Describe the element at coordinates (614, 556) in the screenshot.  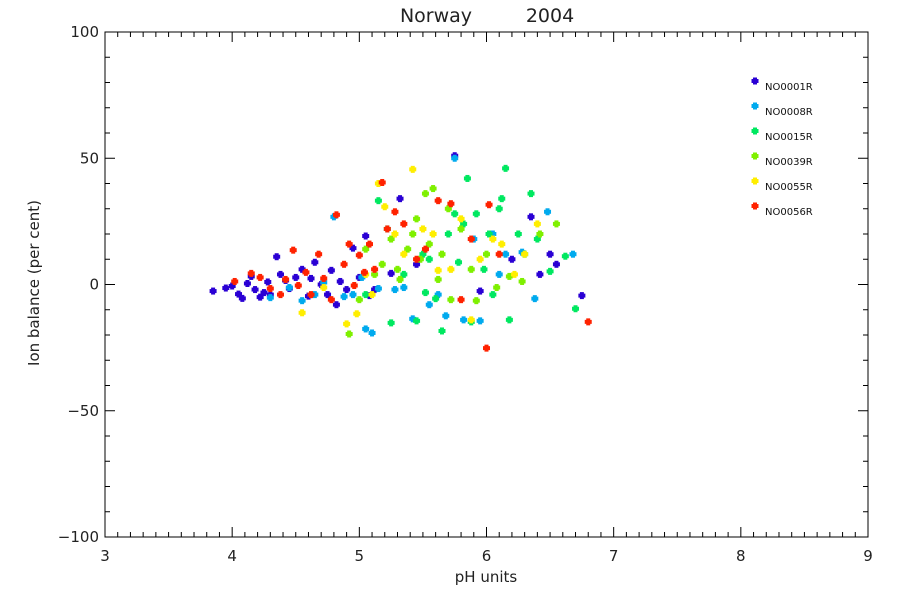
I see `x-tick-label: 7` at that location.